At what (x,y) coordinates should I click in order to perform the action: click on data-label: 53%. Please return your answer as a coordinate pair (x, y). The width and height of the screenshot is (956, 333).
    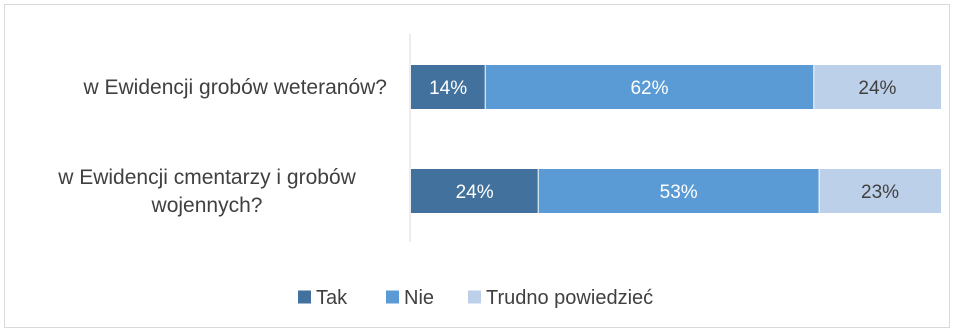
    Looking at the image, I should click on (679, 192).